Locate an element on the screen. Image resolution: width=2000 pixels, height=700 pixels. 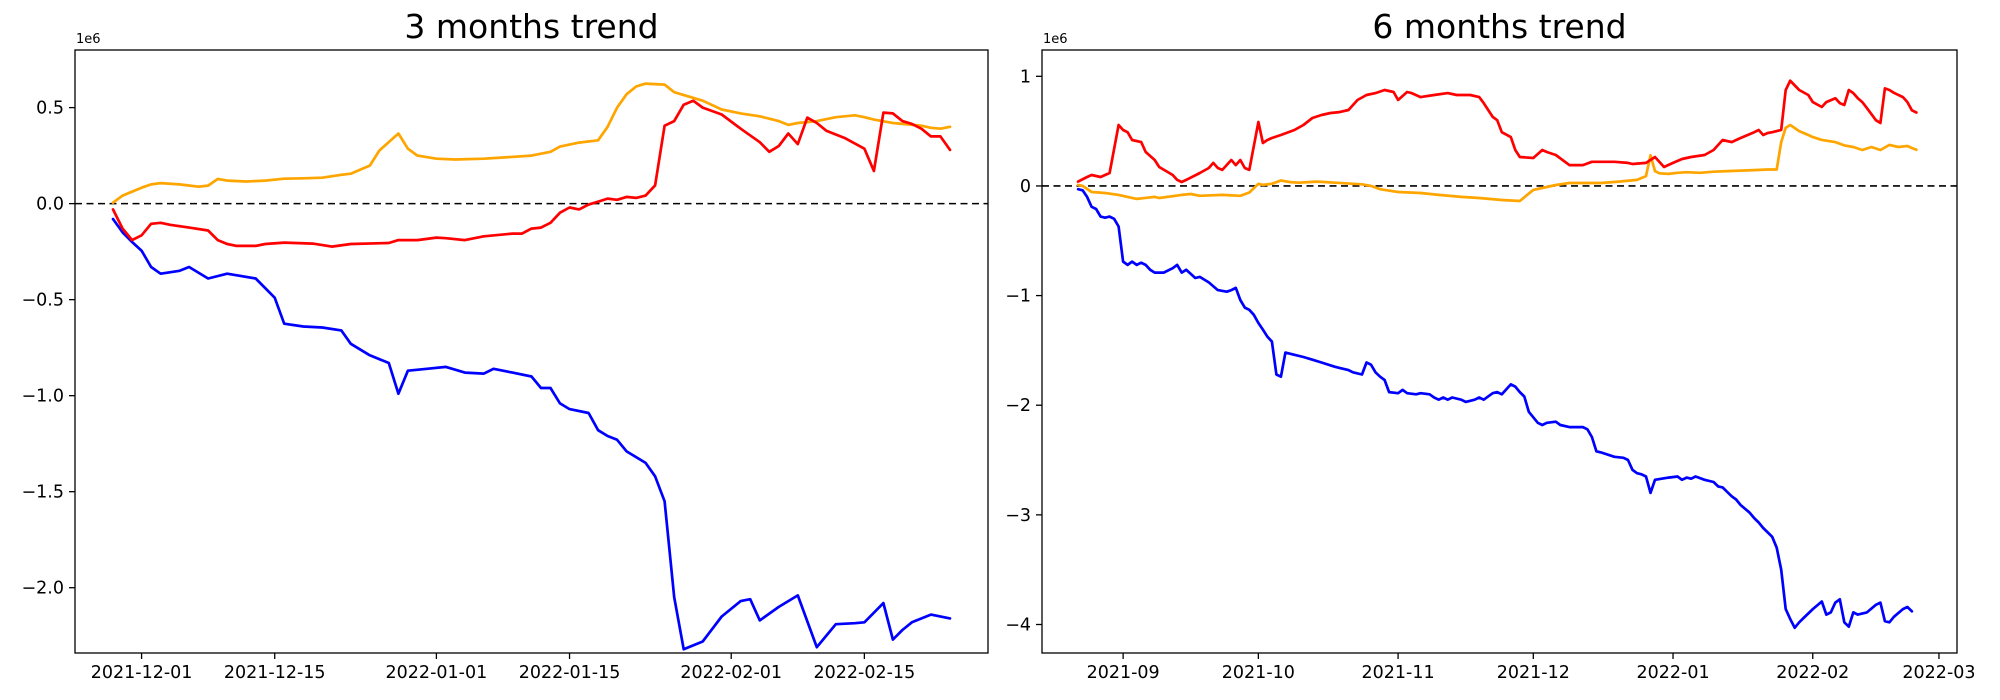
right-series-line-orange is located at coordinates (1497, 163).